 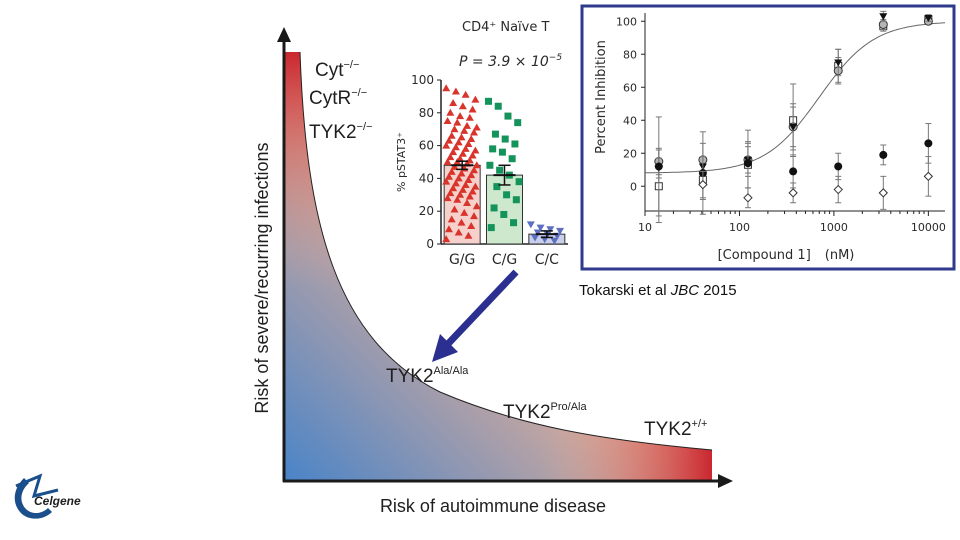 I want to click on x-axis-arrow, so click(x=725, y=481).